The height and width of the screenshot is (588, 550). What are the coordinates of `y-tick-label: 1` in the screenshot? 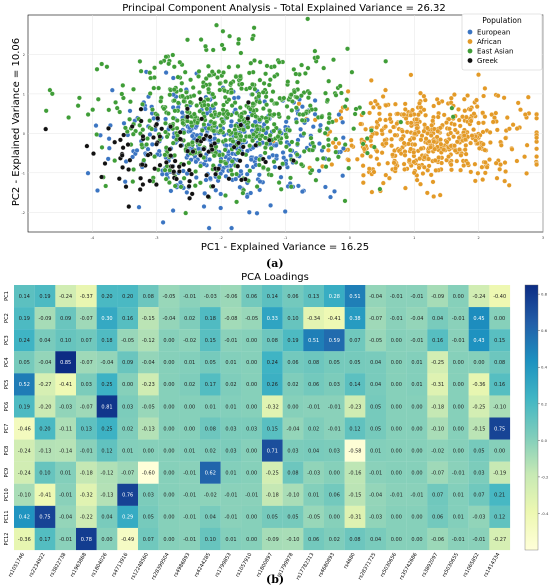 It's located at (24, 94).